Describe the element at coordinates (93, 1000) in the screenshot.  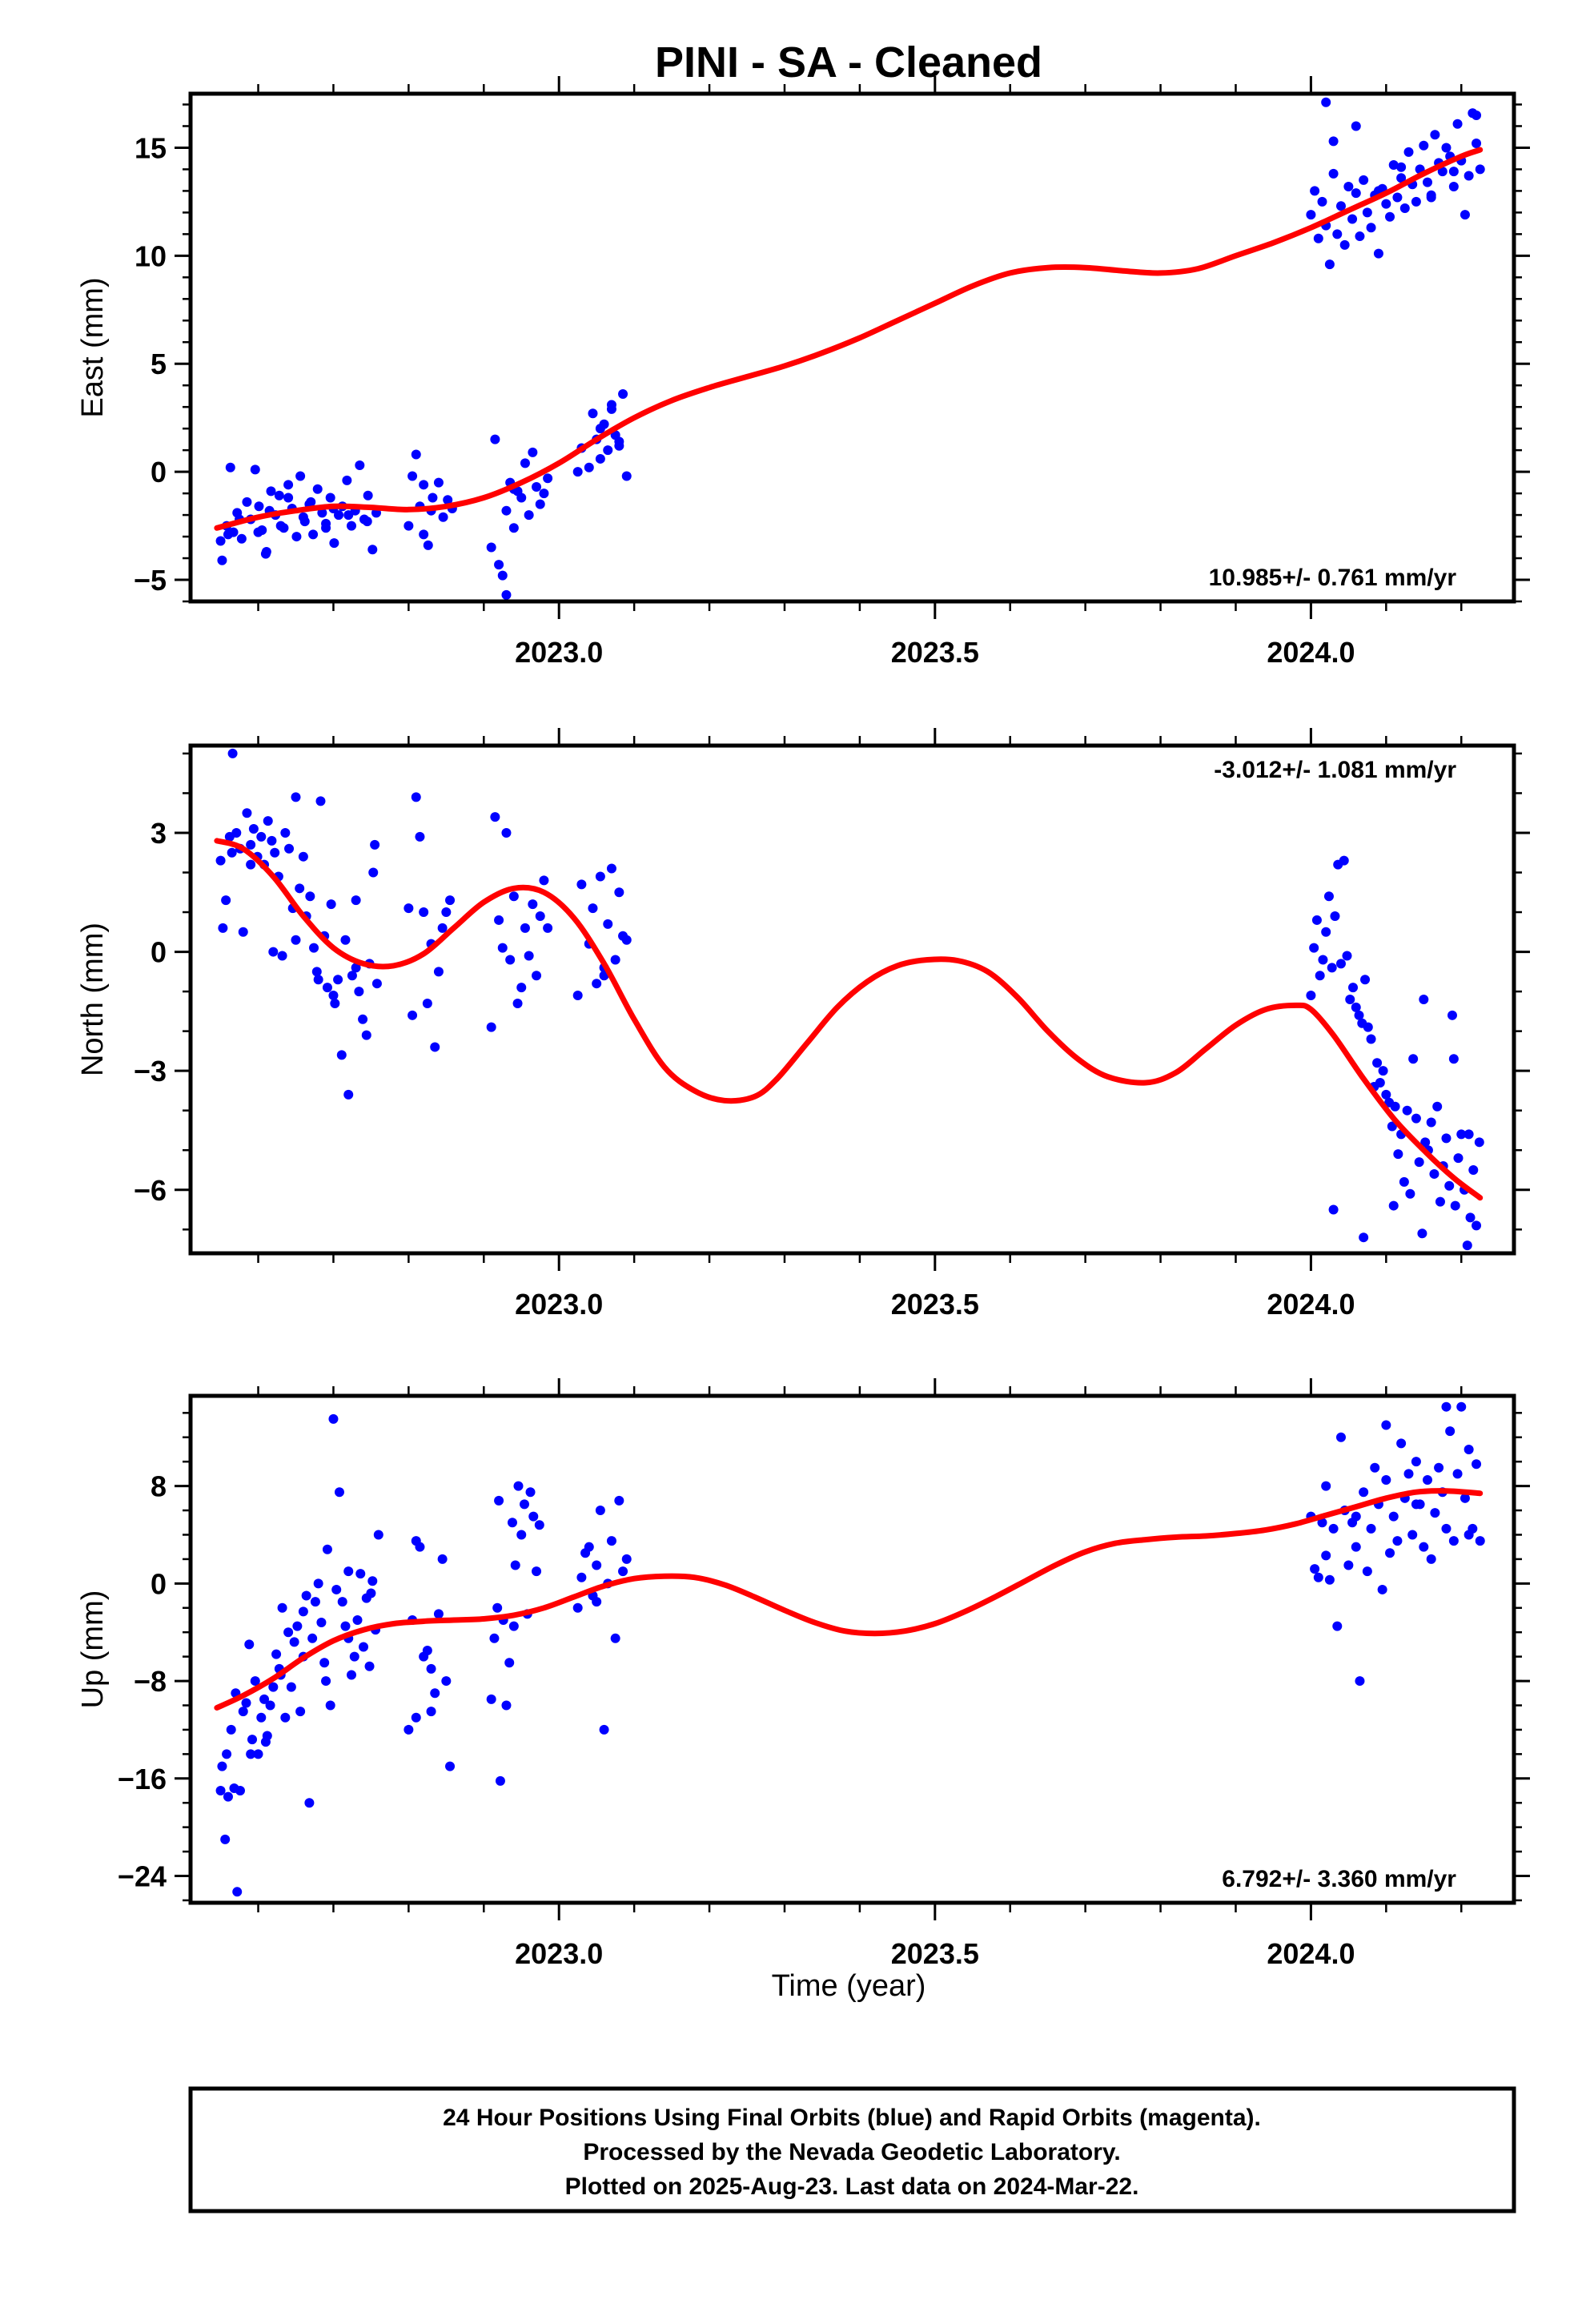
I see `north-y-axis-label: North (mm)` at that location.